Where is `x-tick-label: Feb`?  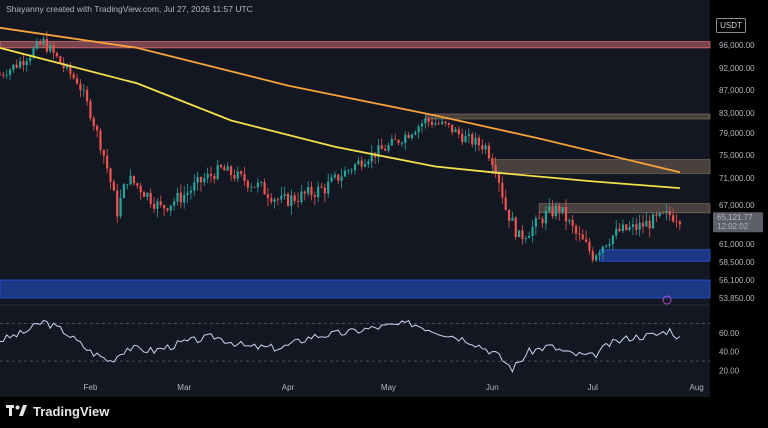
x-tick-label: Feb is located at coordinates (91, 387).